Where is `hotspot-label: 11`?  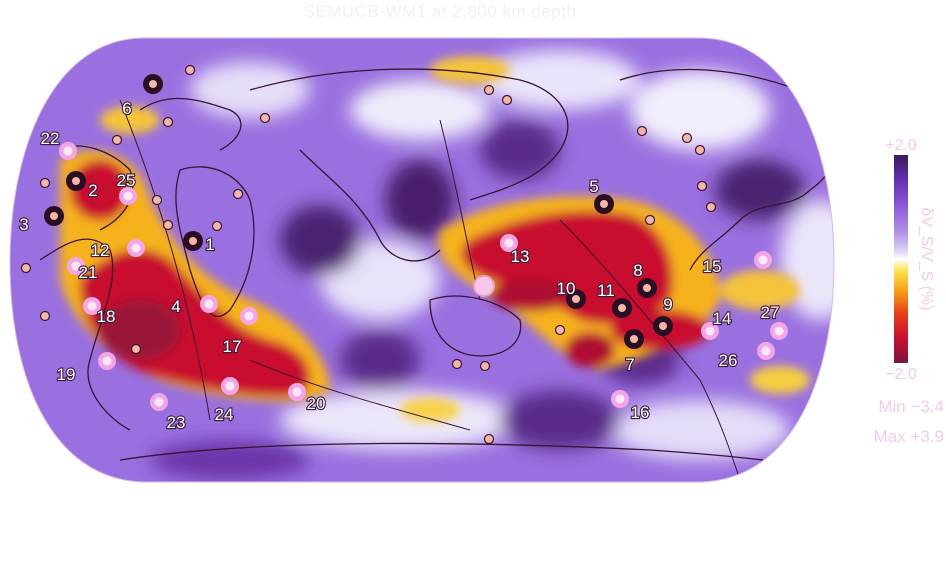
hotspot-label: 11 is located at coordinates (606, 290).